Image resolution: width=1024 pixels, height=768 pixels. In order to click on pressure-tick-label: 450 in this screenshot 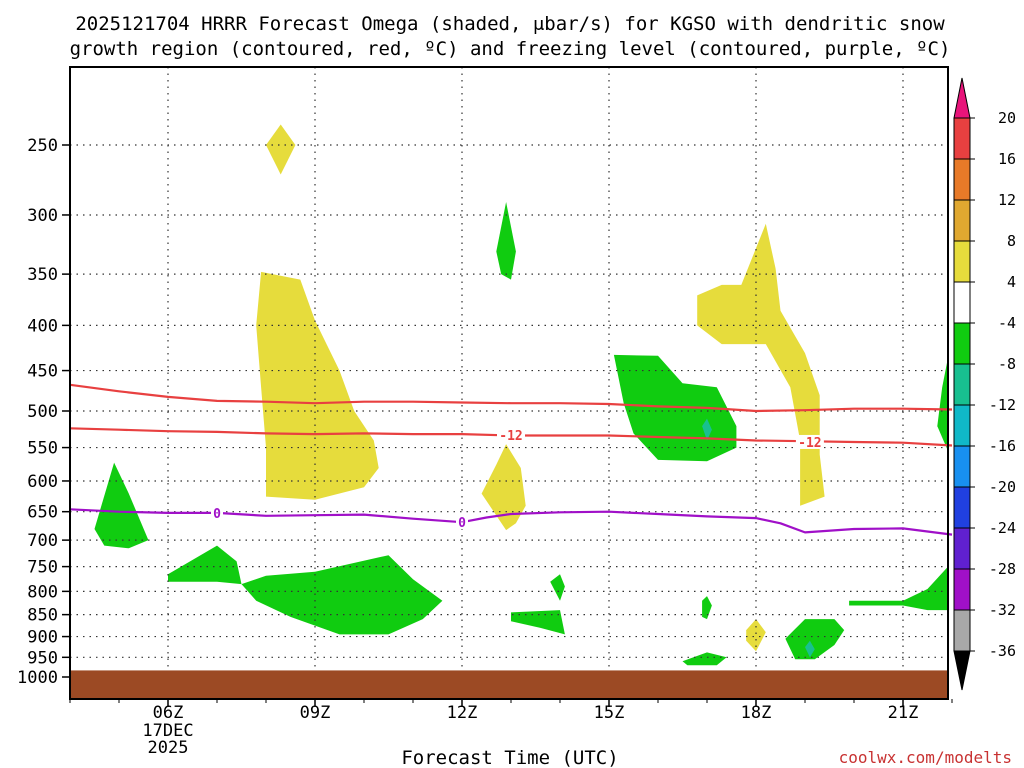, I will do `click(42, 372)`.